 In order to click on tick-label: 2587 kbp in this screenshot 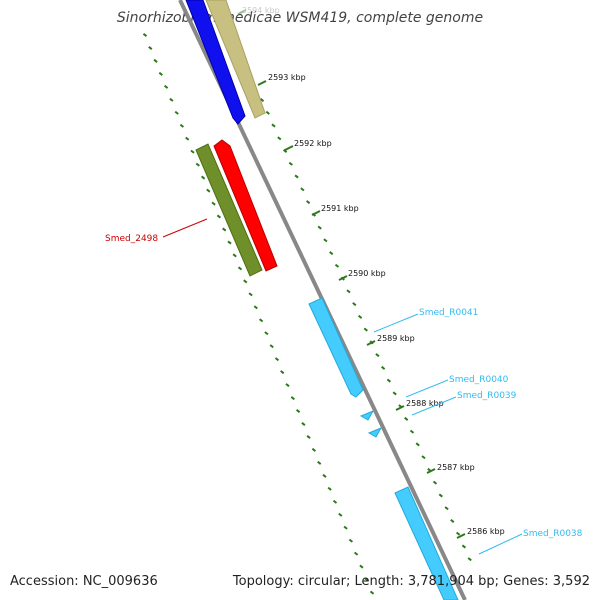, I will do `click(456, 467)`.